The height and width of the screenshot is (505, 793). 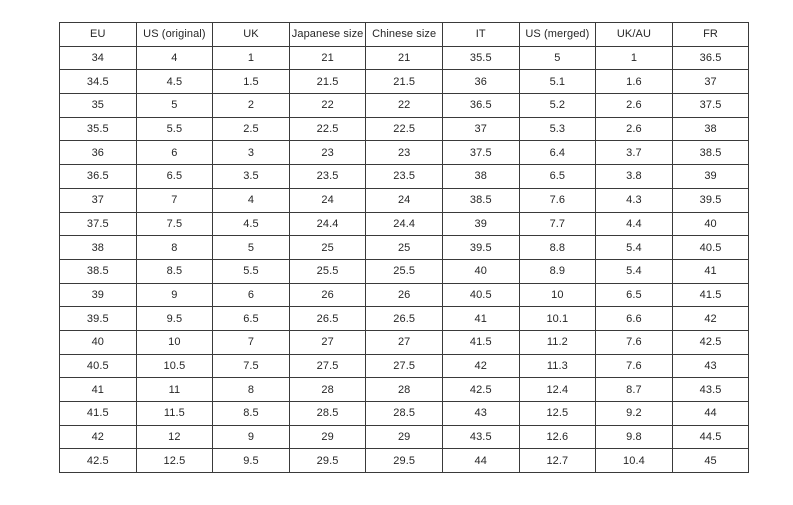 What do you see at coordinates (557, 413) in the screenshot?
I see `table-cell: 12.5` at bounding box center [557, 413].